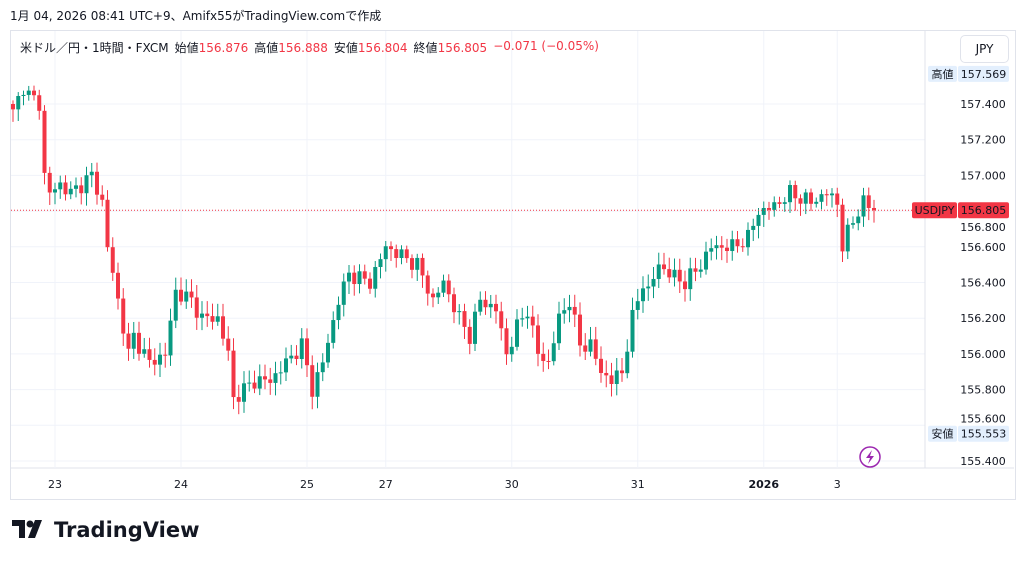 The width and height of the screenshot is (1024, 564). What do you see at coordinates (307, 484) in the screenshot?
I see `x-tick-label: 25` at bounding box center [307, 484].